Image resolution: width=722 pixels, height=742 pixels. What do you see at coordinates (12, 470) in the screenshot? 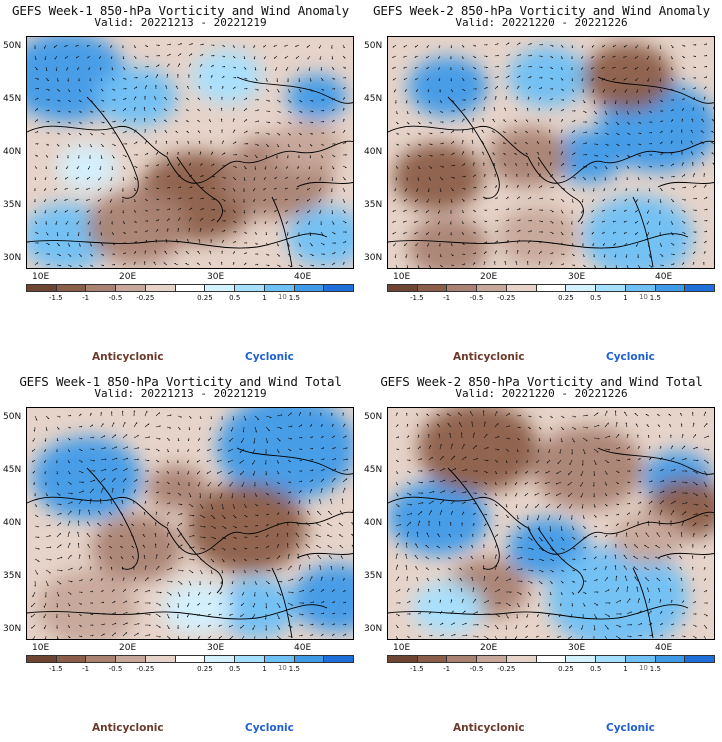
I see `latitude-label: 45N` at bounding box center [12, 470].